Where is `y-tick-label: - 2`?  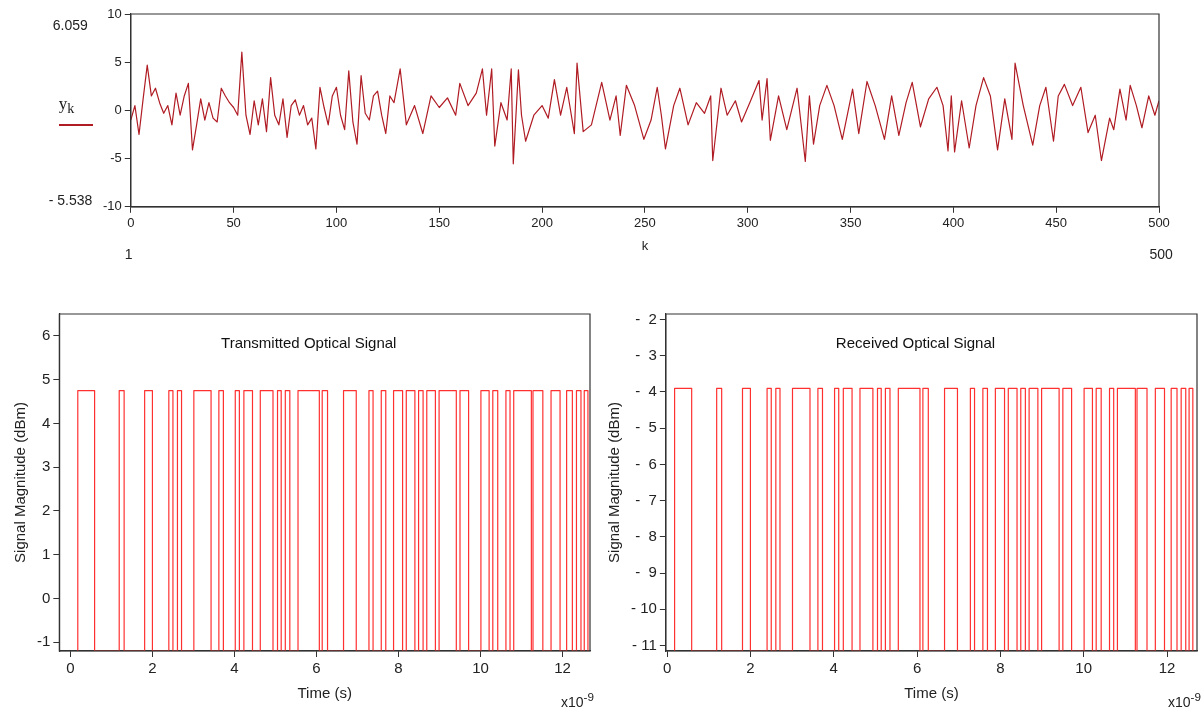
y-tick-label: - 2 is located at coordinates (646, 318).